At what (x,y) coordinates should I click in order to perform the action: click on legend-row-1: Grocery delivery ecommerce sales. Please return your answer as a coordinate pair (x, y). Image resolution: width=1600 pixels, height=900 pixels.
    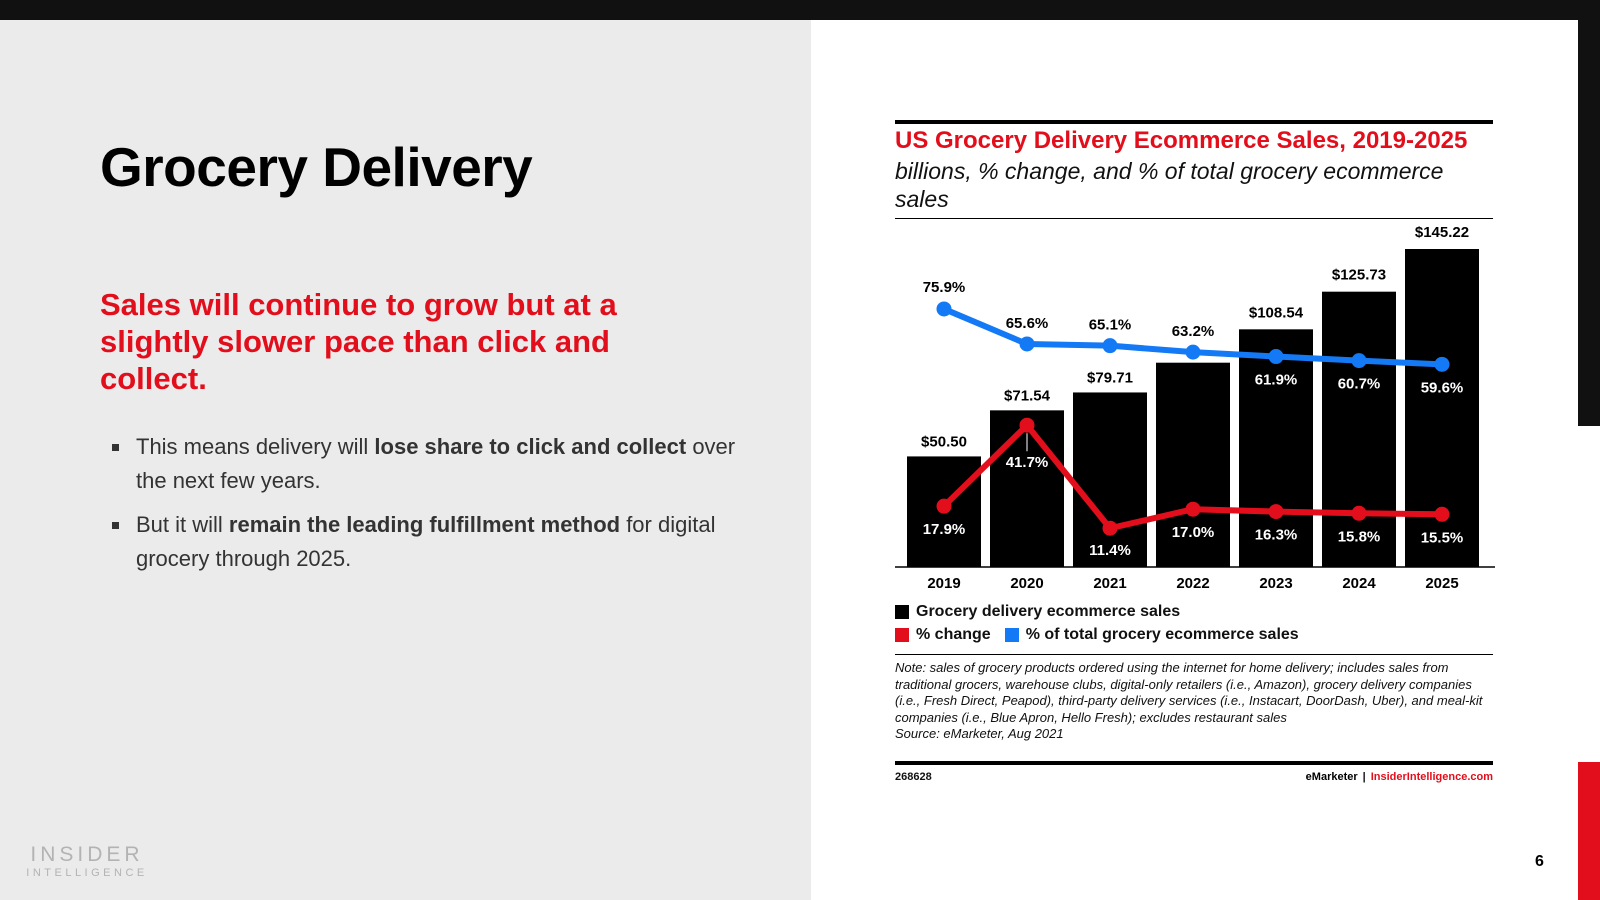
    Looking at the image, I should click on (1044, 612).